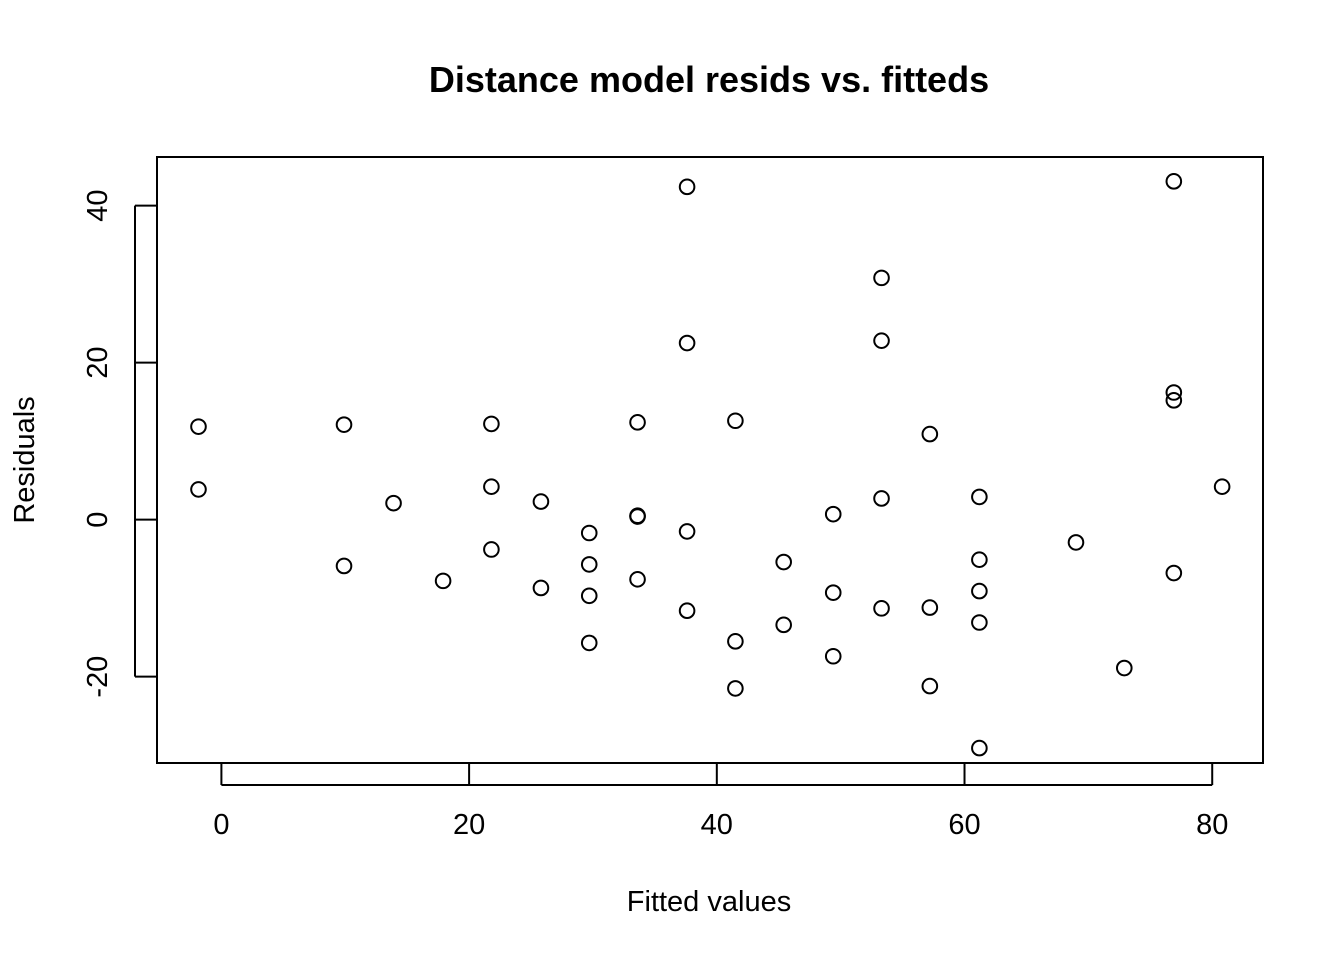  I want to click on x-tick-label: 0, so click(221, 825).